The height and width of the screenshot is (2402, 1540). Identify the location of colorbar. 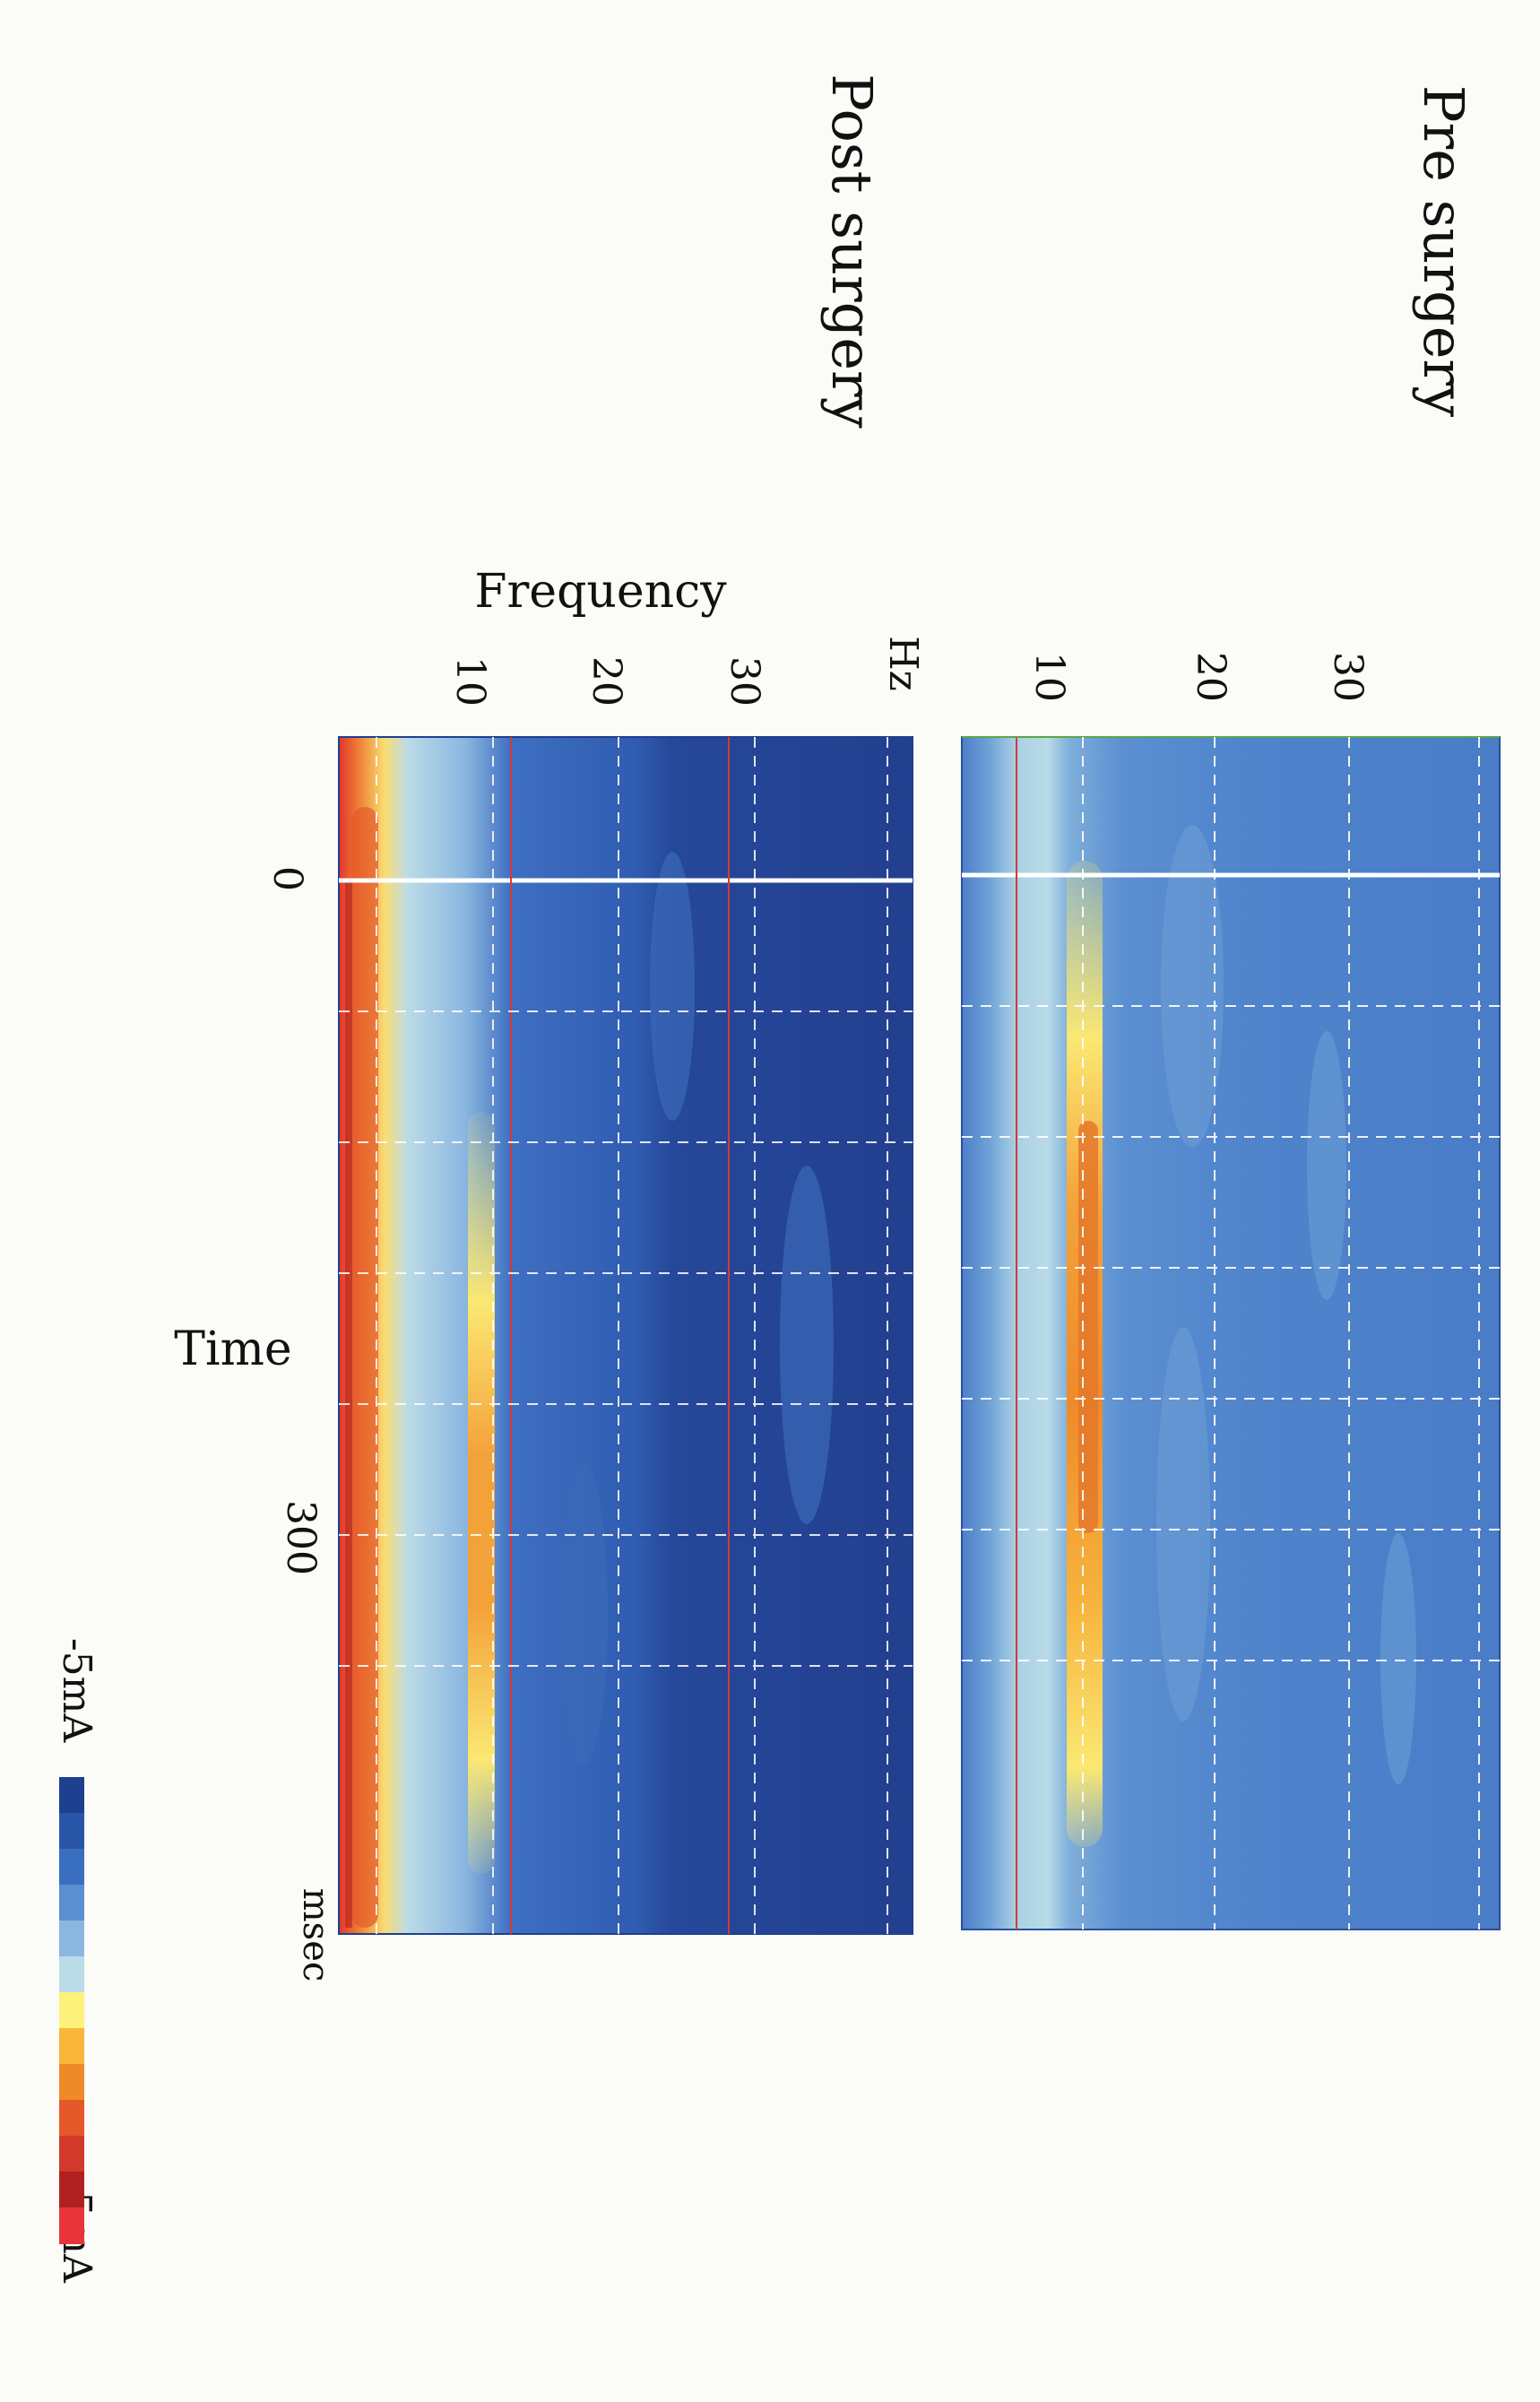
(71, 2010).